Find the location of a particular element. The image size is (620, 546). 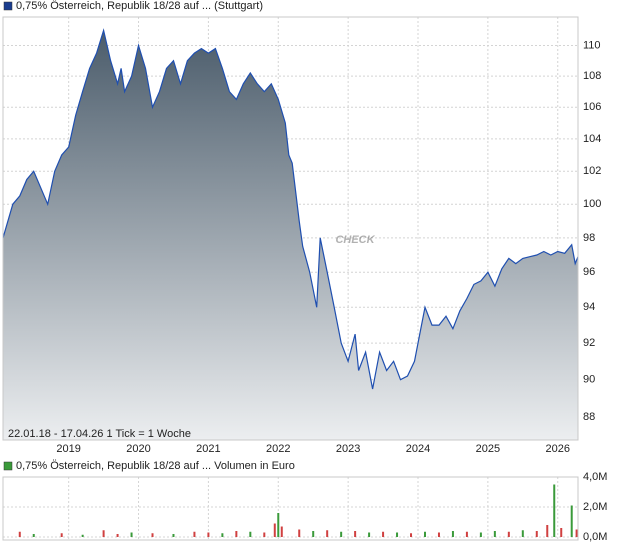

y-tick-label: 100 is located at coordinates (592, 204).